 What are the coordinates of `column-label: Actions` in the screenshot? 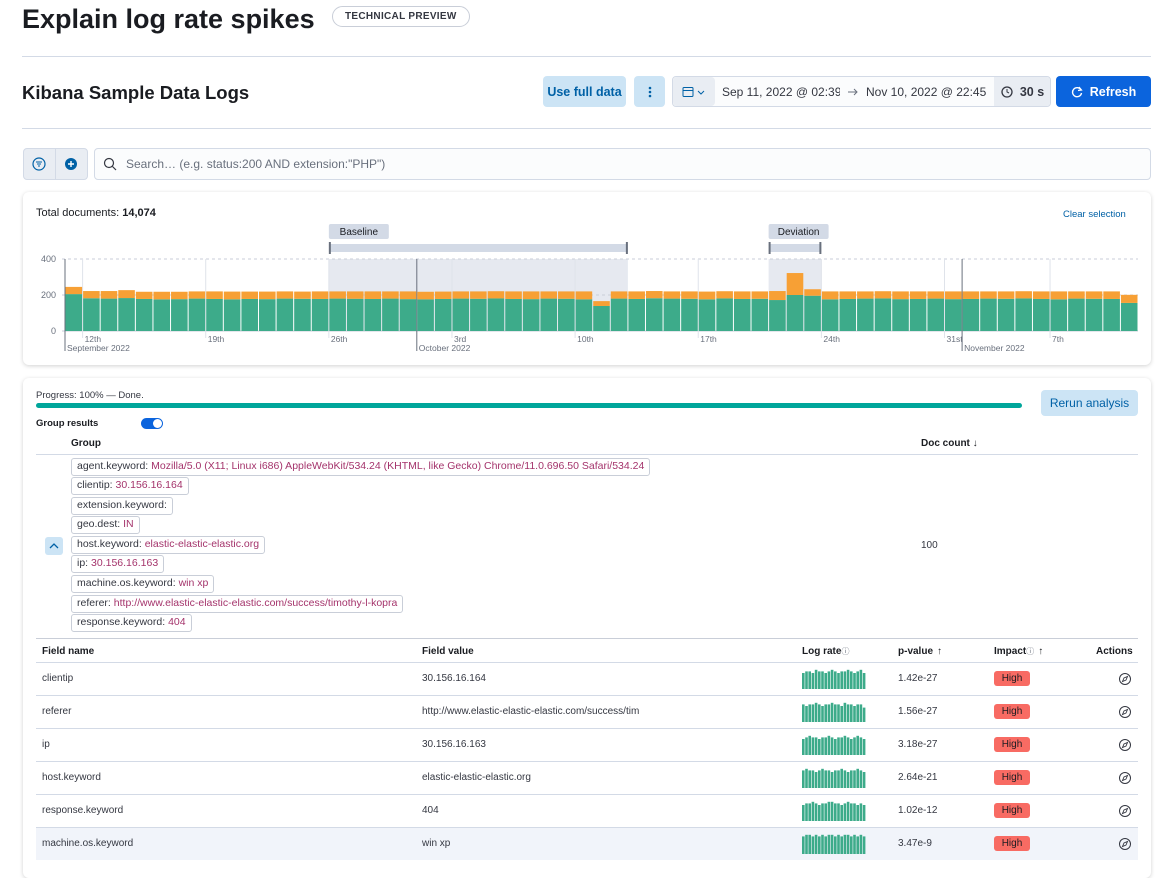 It's located at (1114, 651).